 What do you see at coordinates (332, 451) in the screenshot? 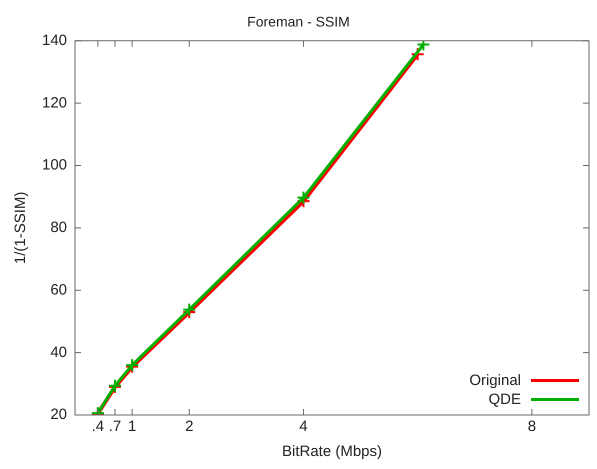
I see `x-axis-title: BitRate (Mbps)` at bounding box center [332, 451].